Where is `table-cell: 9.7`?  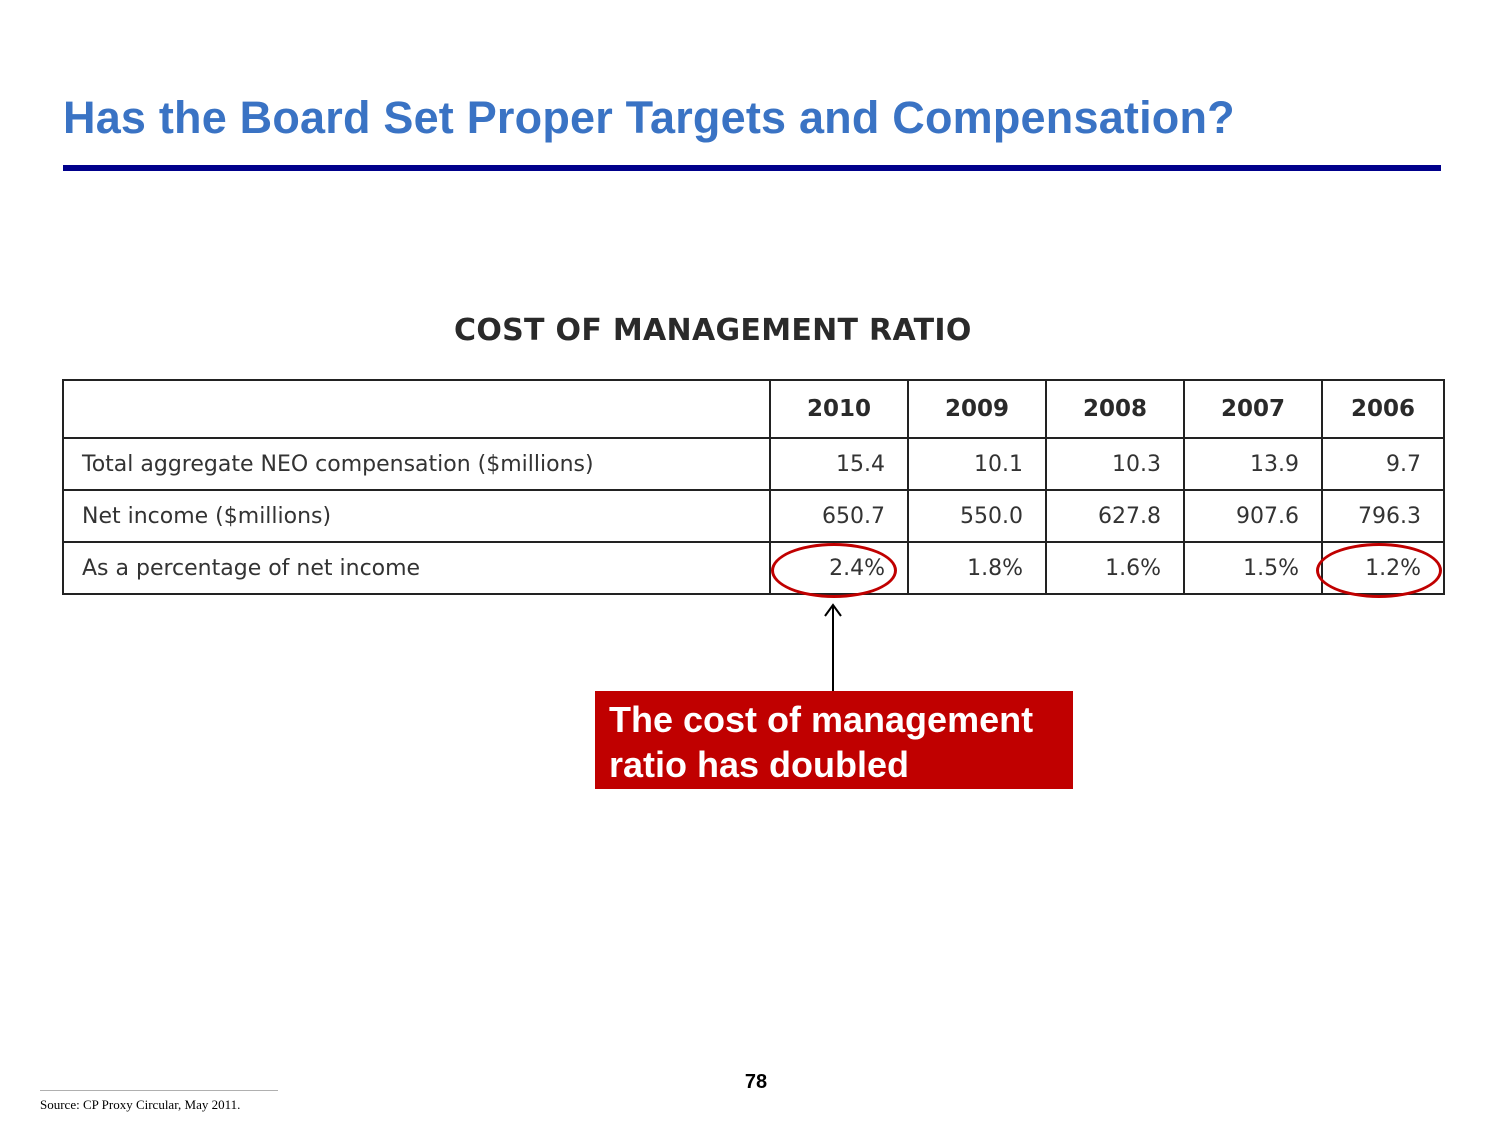 table-cell: 9.7 is located at coordinates (1383, 464).